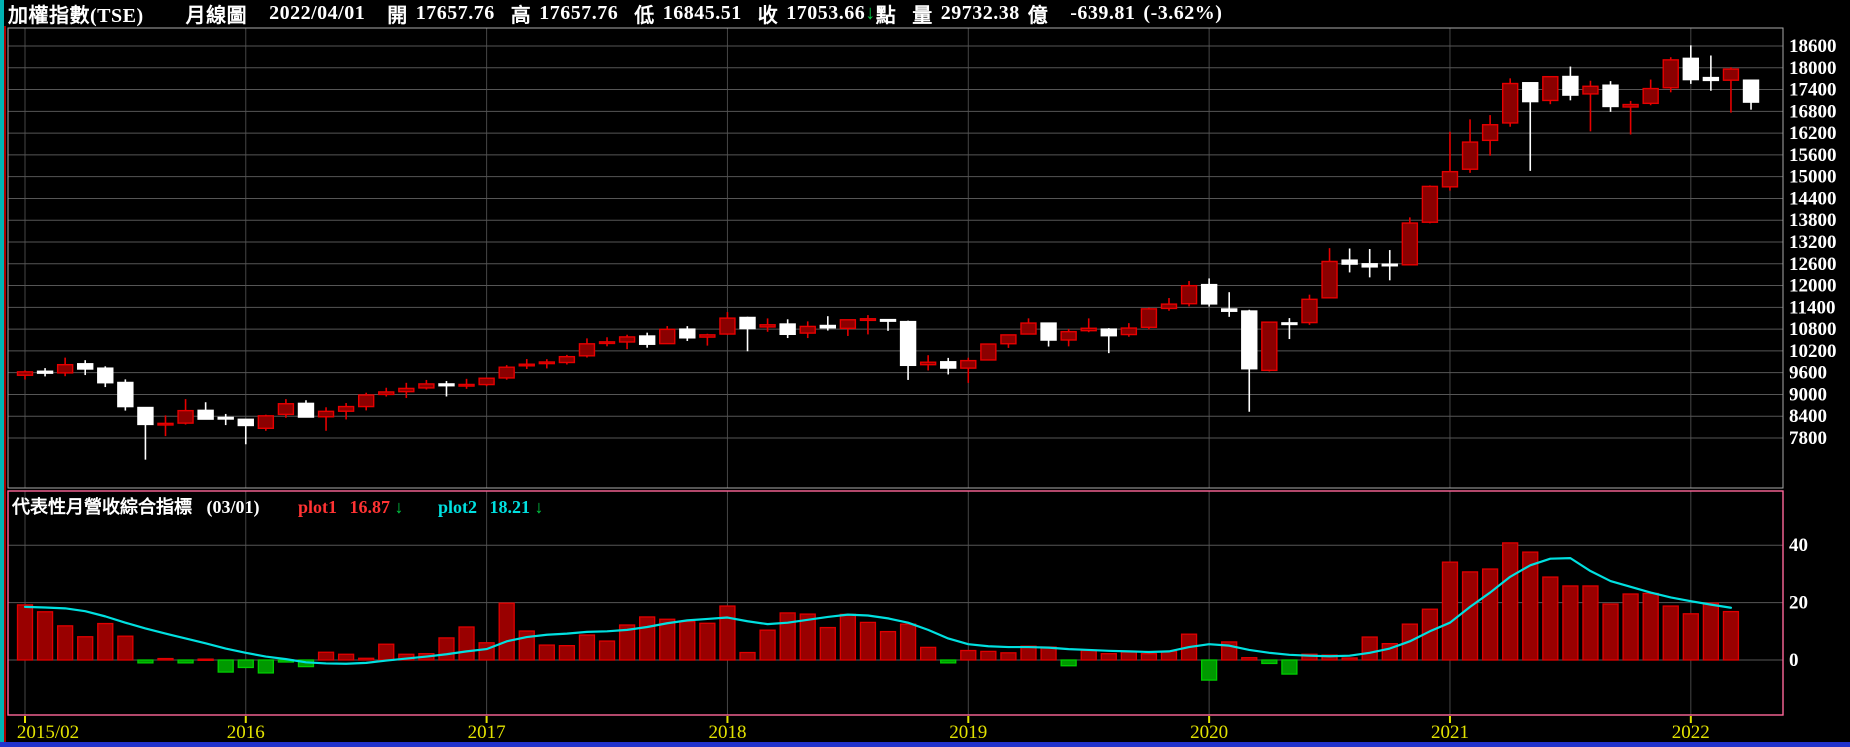 This screenshot has width=1850, height=747. Describe the element at coordinates (1209, 732) in the screenshot. I see `x-axis-label: 2020` at that location.